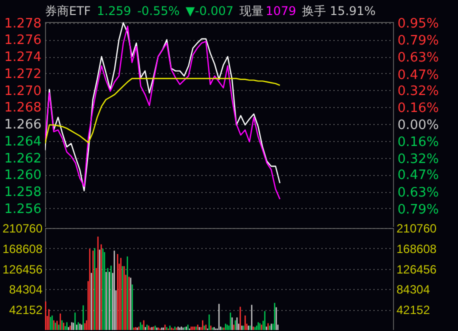  Describe the element at coordinates (158, 11) in the screenshot. I see `text: -0.55%` at that location.